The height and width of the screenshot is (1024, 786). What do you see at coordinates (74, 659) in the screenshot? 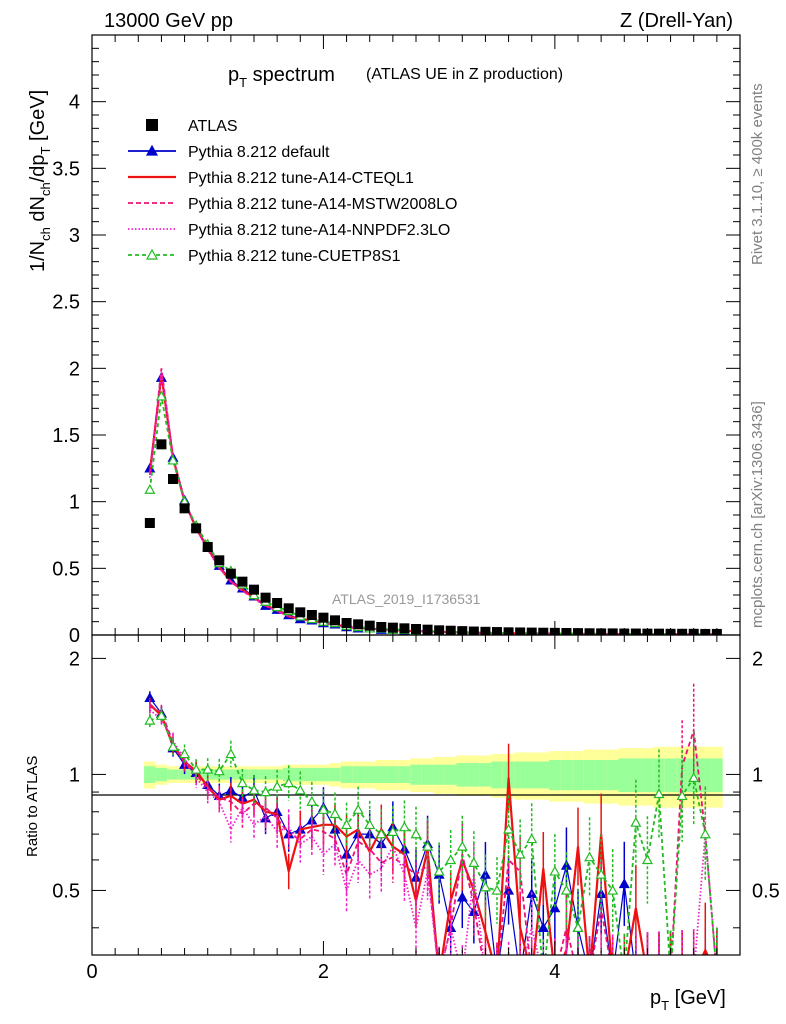
I see `ratio-tick-label-left: 2` at bounding box center [74, 659].